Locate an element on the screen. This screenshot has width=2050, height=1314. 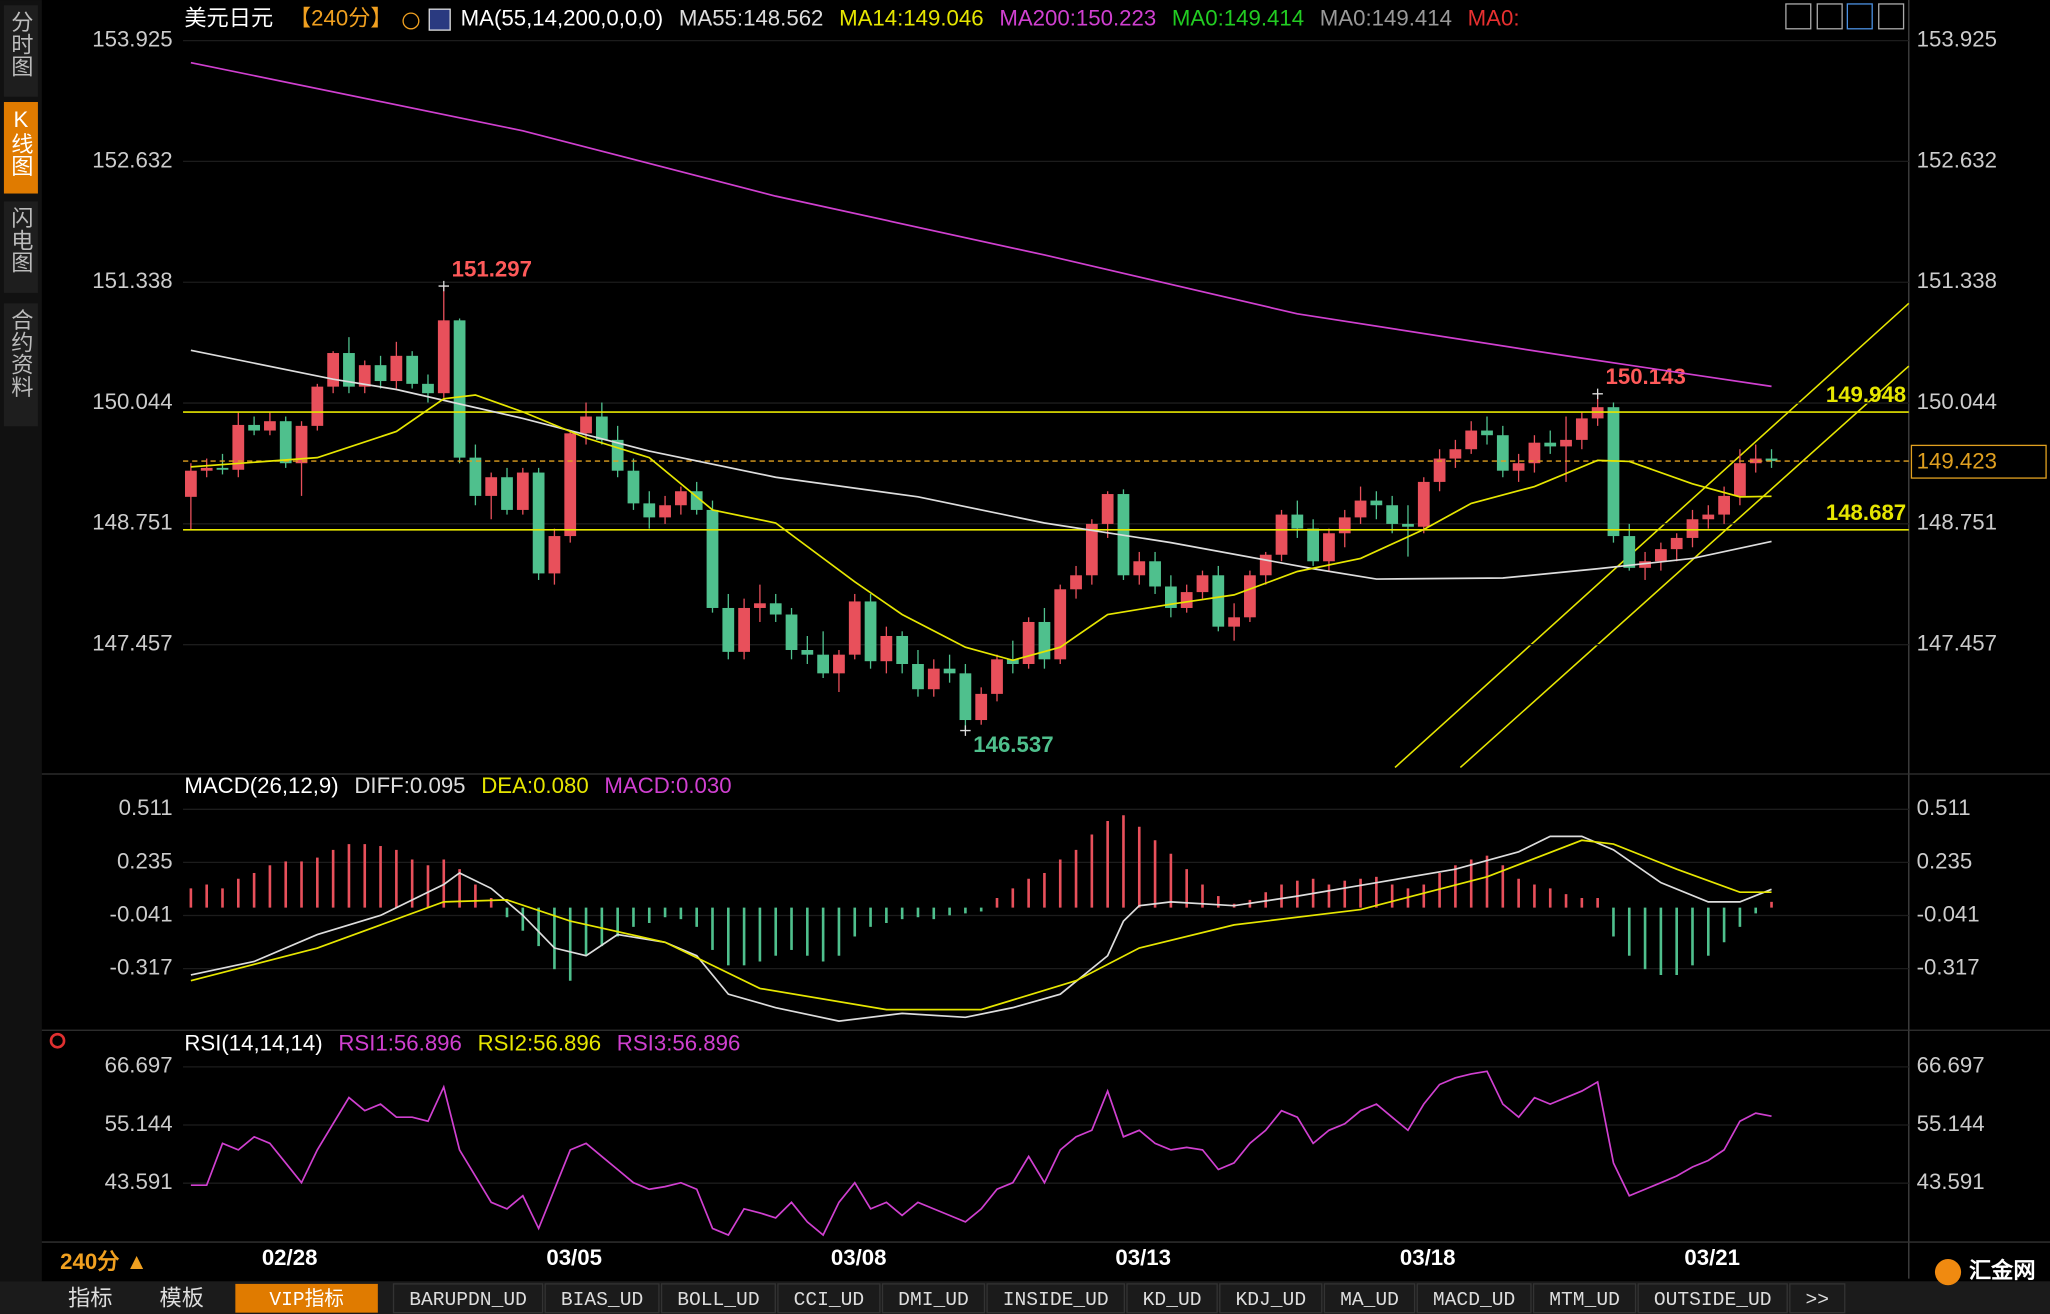
tab-label: DMI_UD is located at coordinates (933, 1300).